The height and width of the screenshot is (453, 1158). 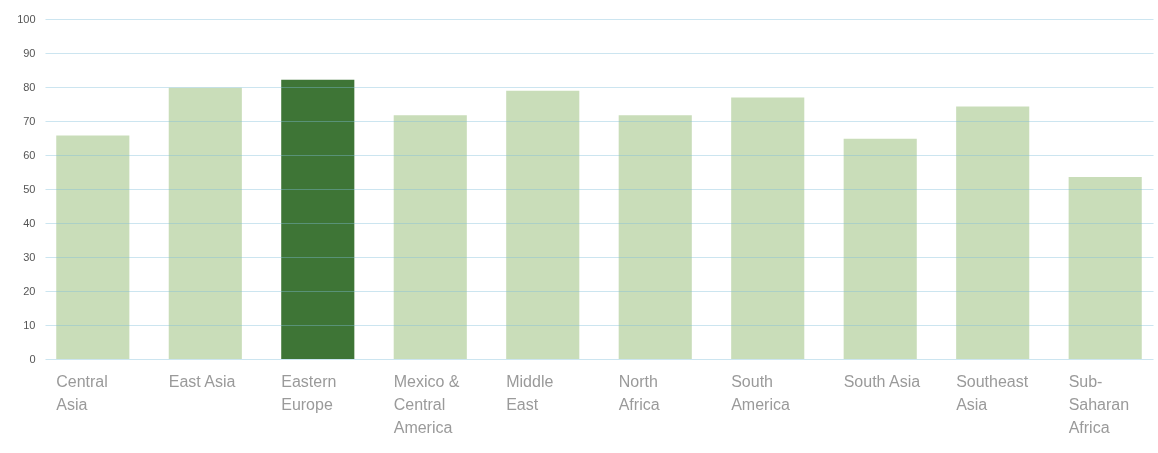 What do you see at coordinates (202, 381) in the screenshot?
I see `x-tick-label: East Asia` at bounding box center [202, 381].